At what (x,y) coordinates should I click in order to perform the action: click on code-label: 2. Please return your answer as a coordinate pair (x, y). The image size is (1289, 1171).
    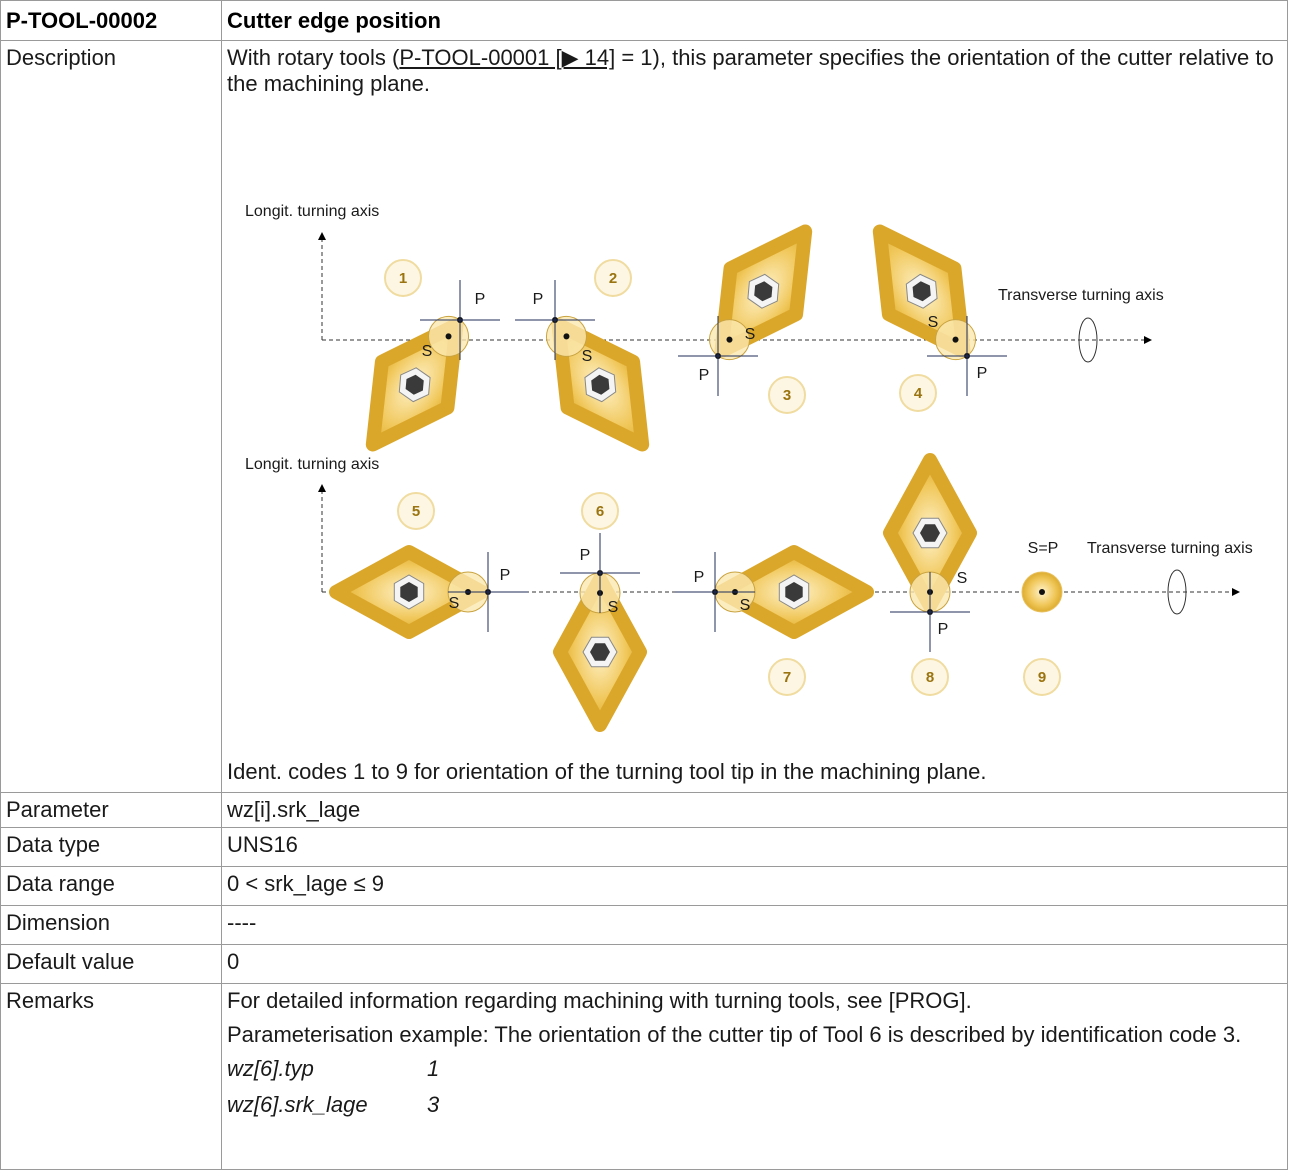
    Looking at the image, I should click on (613, 278).